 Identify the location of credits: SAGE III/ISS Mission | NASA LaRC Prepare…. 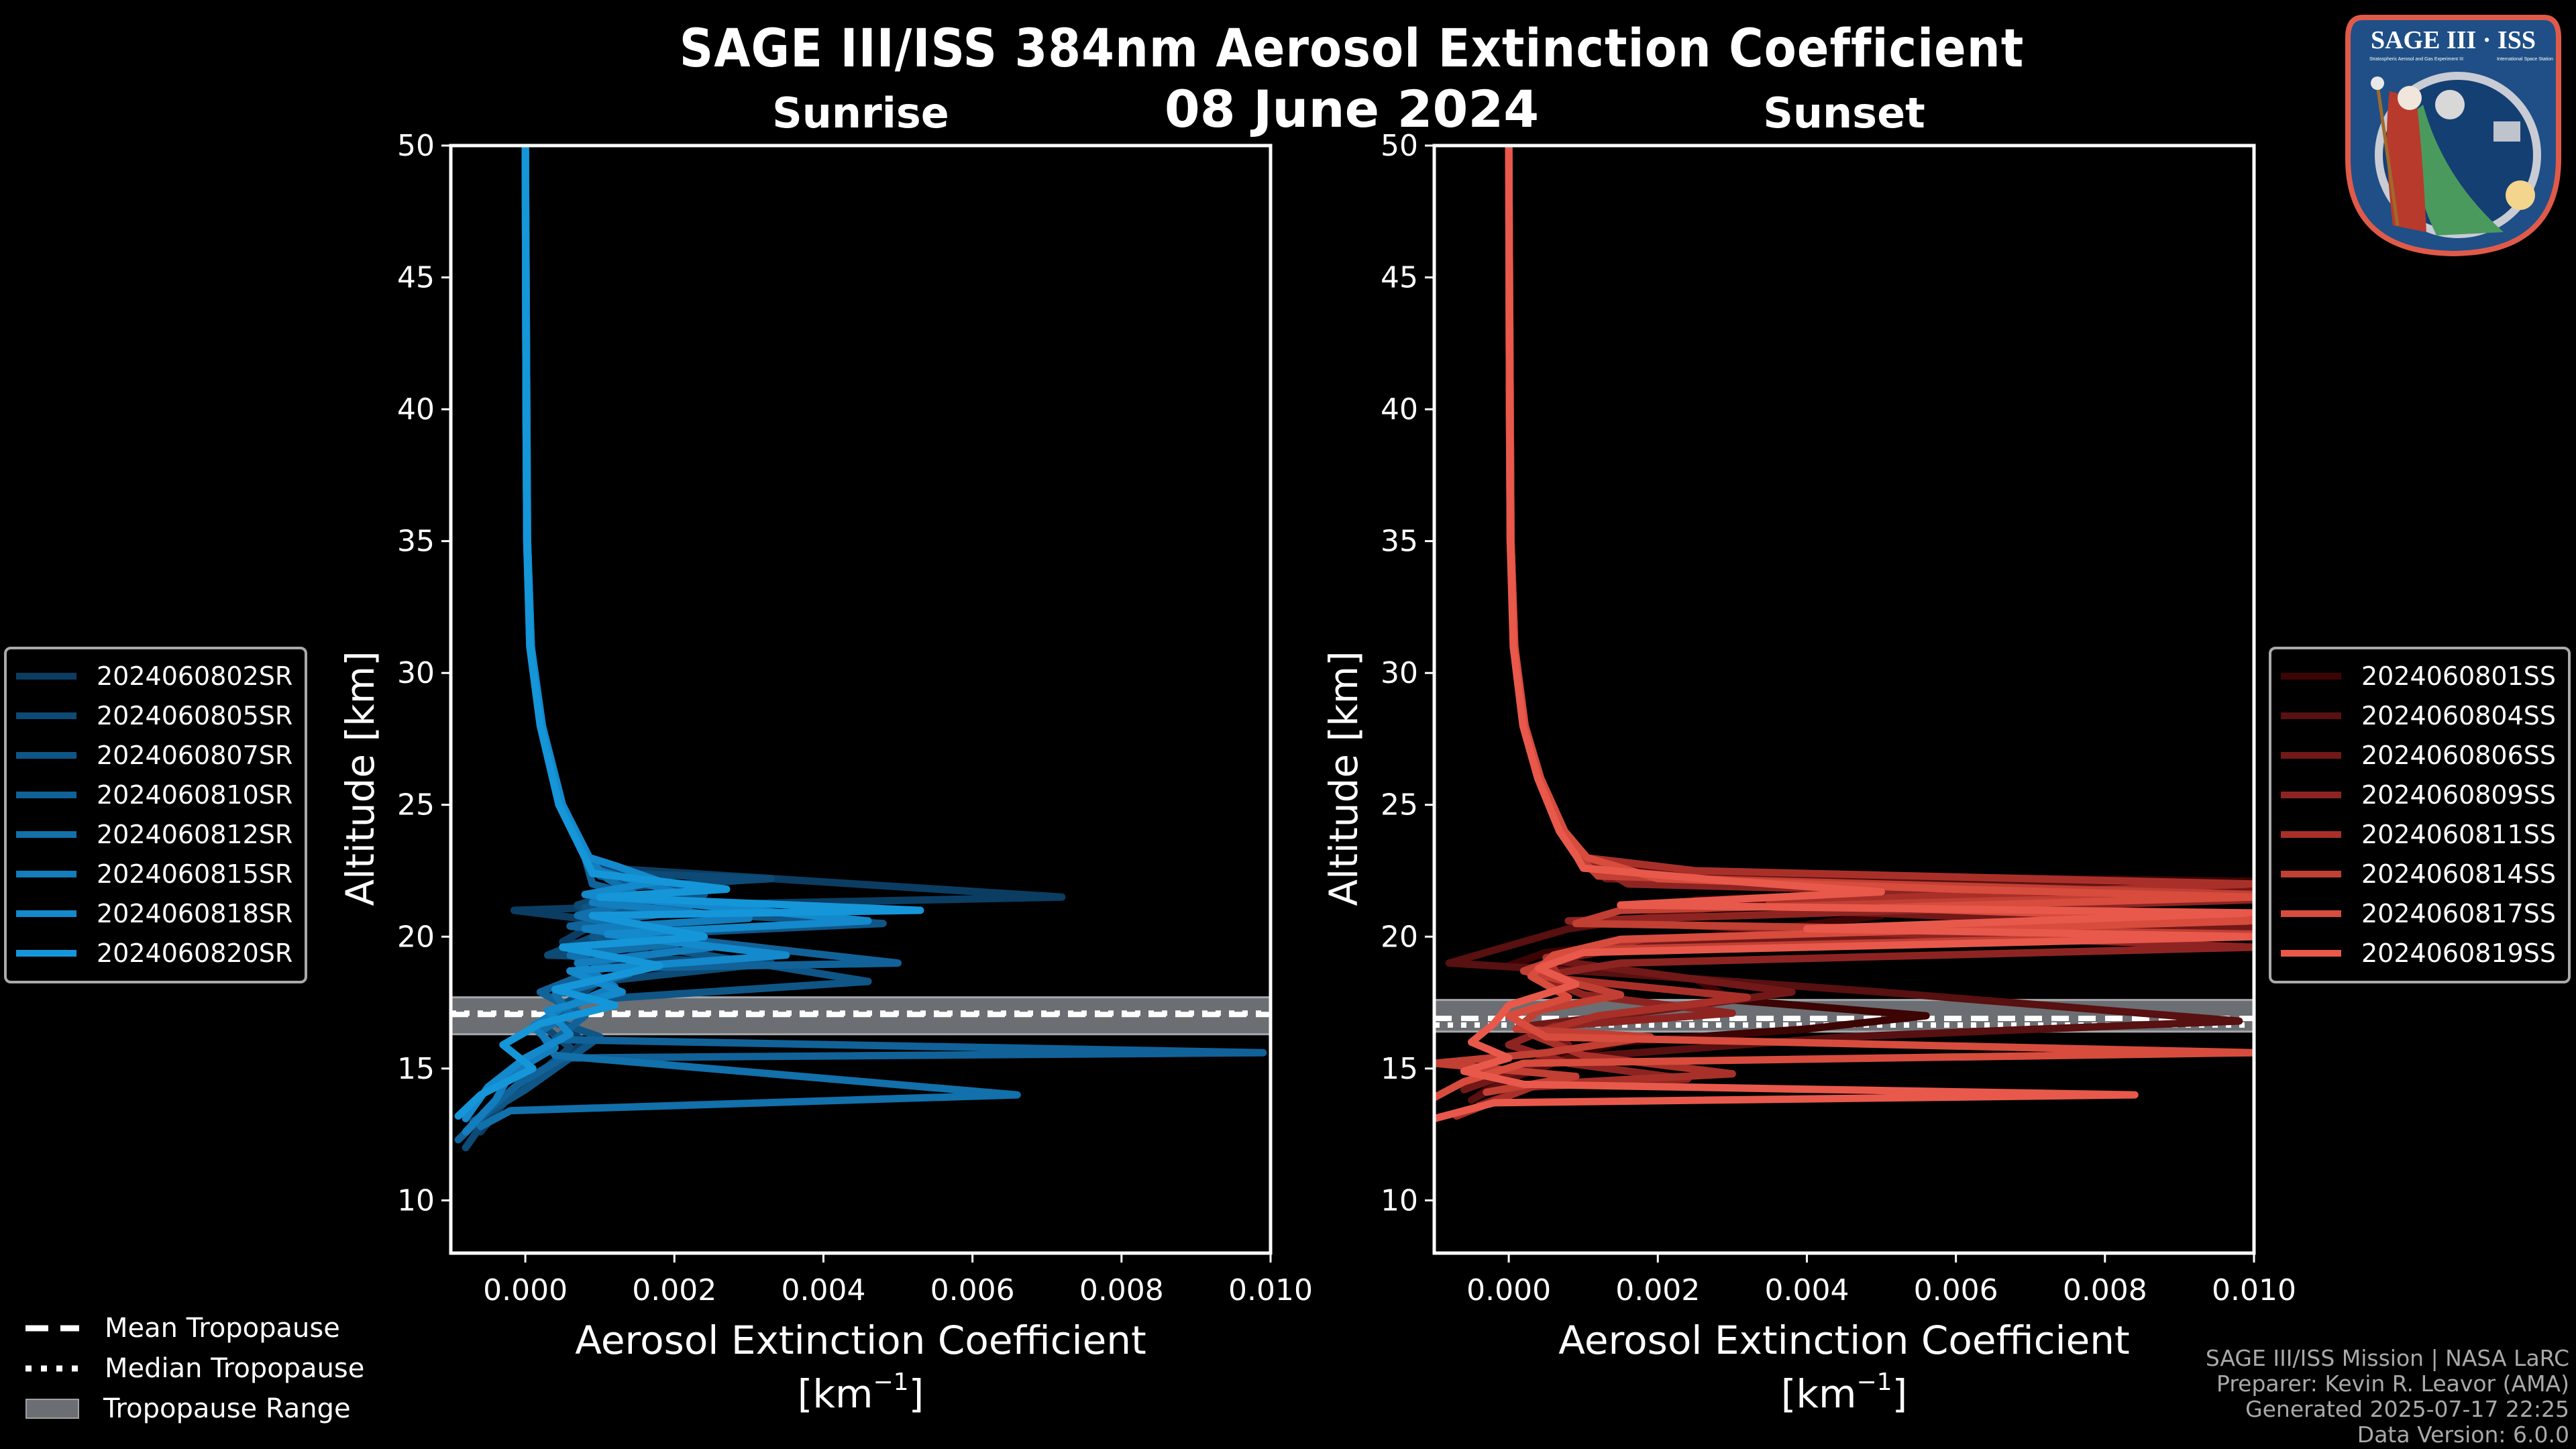
(2387, 1397).